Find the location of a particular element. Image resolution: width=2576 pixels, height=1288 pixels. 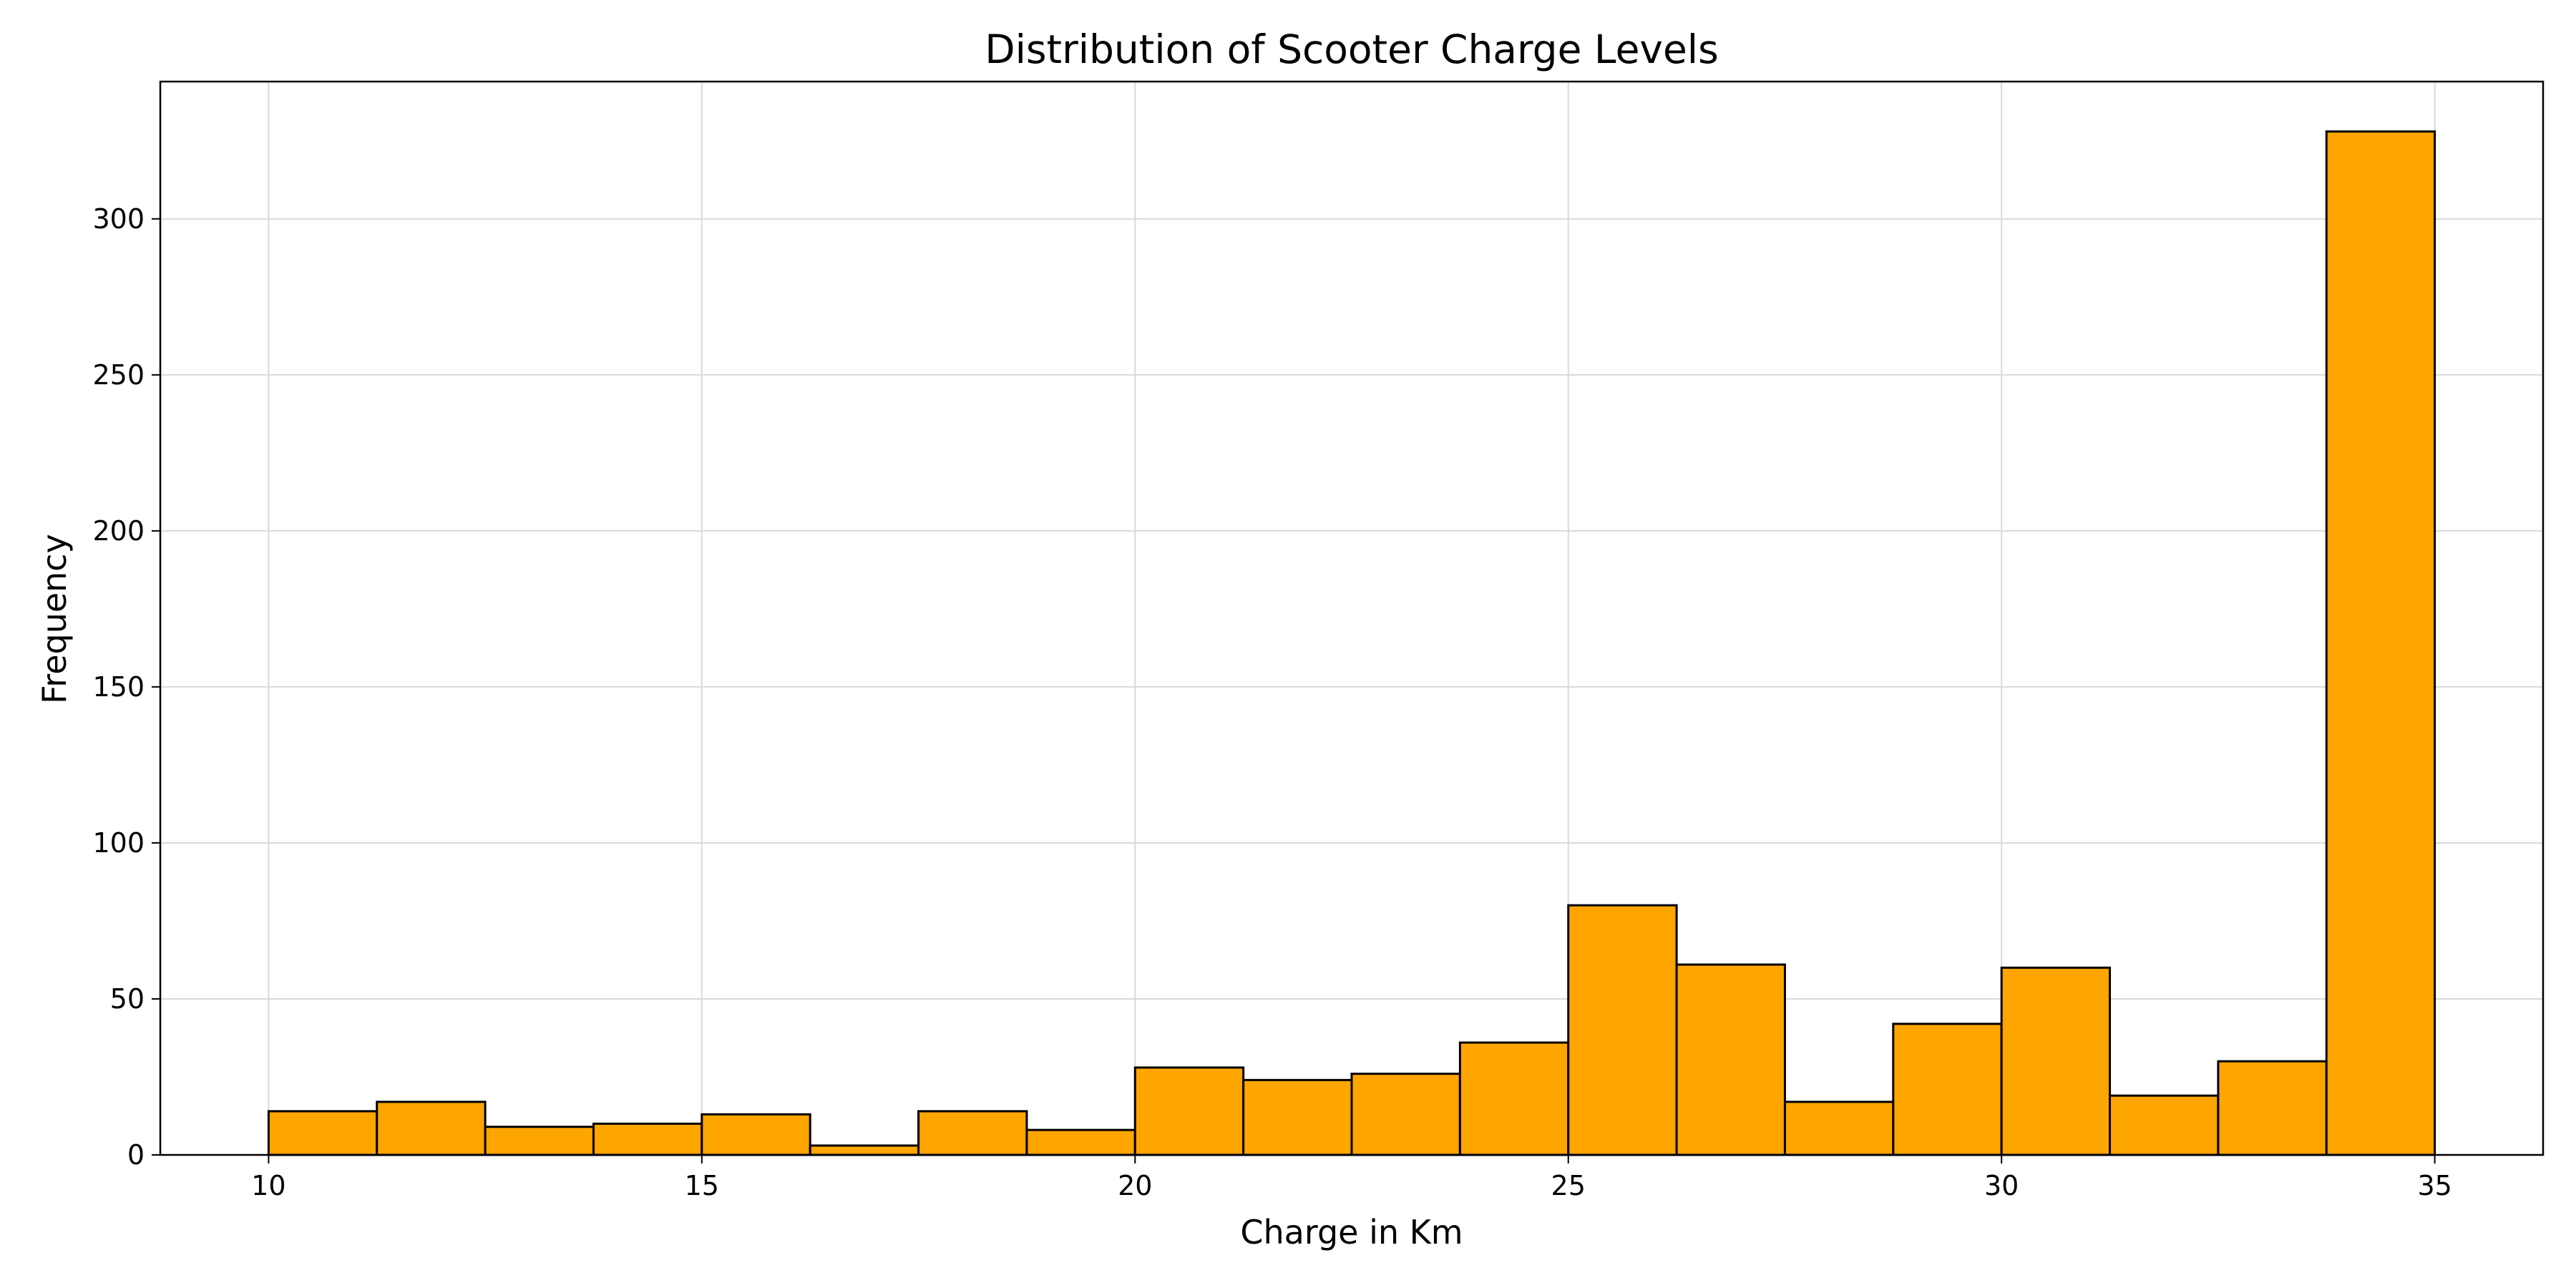

y-tick-label-5: 250 is located at coordinates (118, 375).